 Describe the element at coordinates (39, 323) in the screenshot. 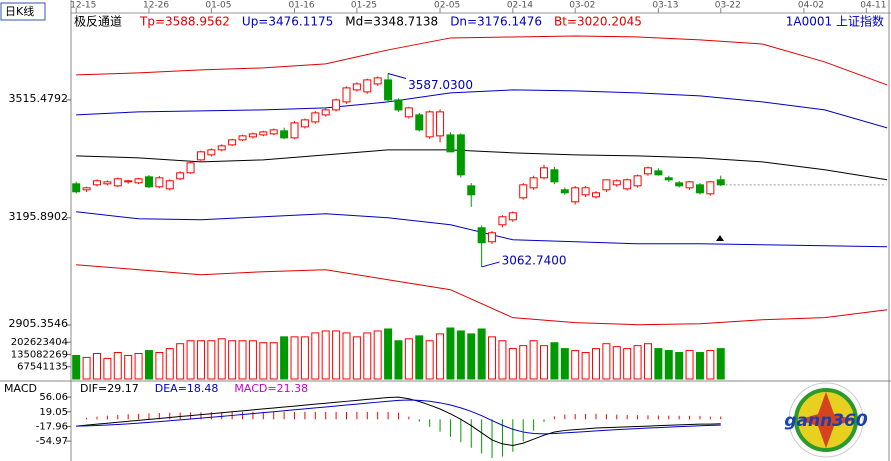

I see `y-tick-label: 2905.3546` at that location.